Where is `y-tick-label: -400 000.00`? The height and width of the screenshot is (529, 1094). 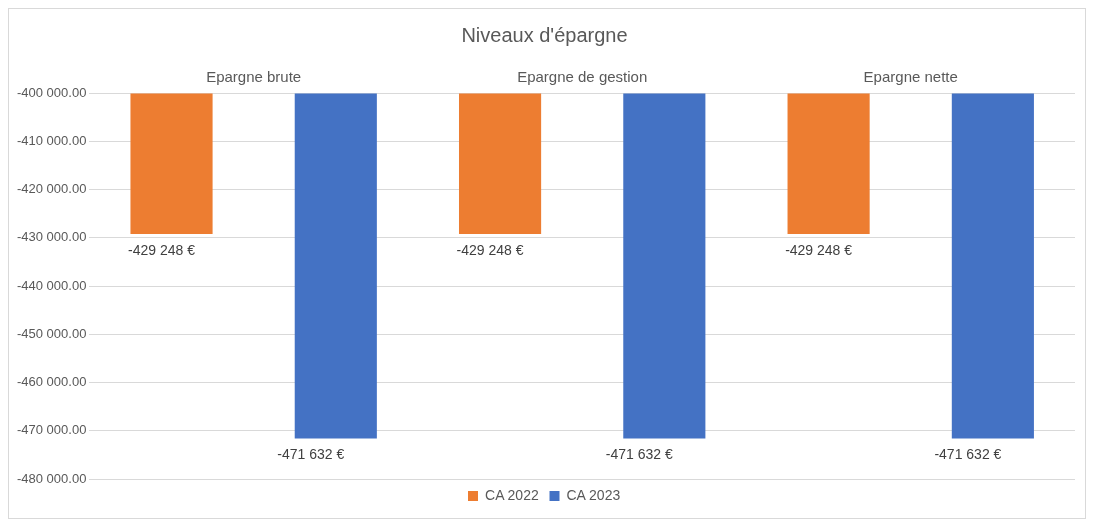 y-tick-label: -400 000.00 is located at coordinates (51, 92).